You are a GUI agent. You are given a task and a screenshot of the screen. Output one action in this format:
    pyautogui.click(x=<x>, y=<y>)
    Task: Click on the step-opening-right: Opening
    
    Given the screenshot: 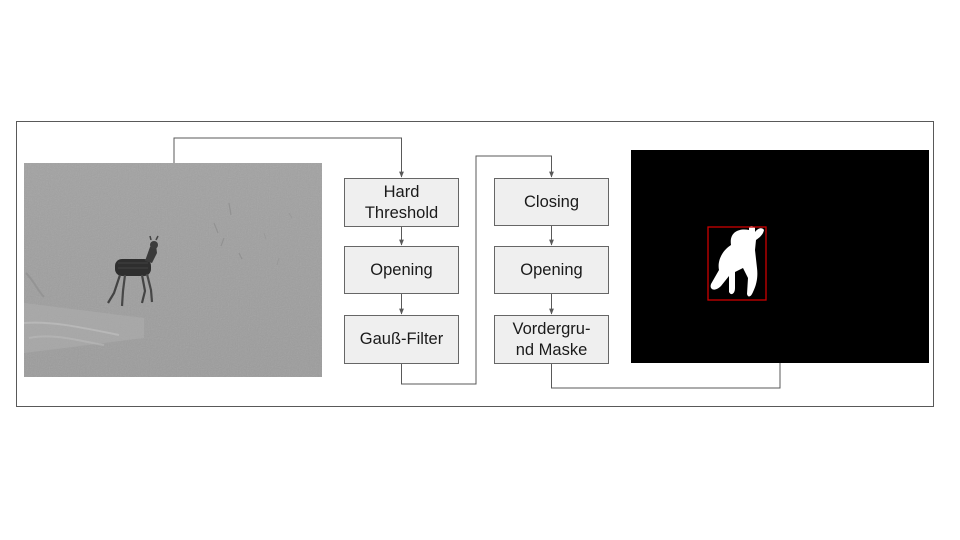 What is the action you would take?
    pyautogui.click(x=551, y=270)
    